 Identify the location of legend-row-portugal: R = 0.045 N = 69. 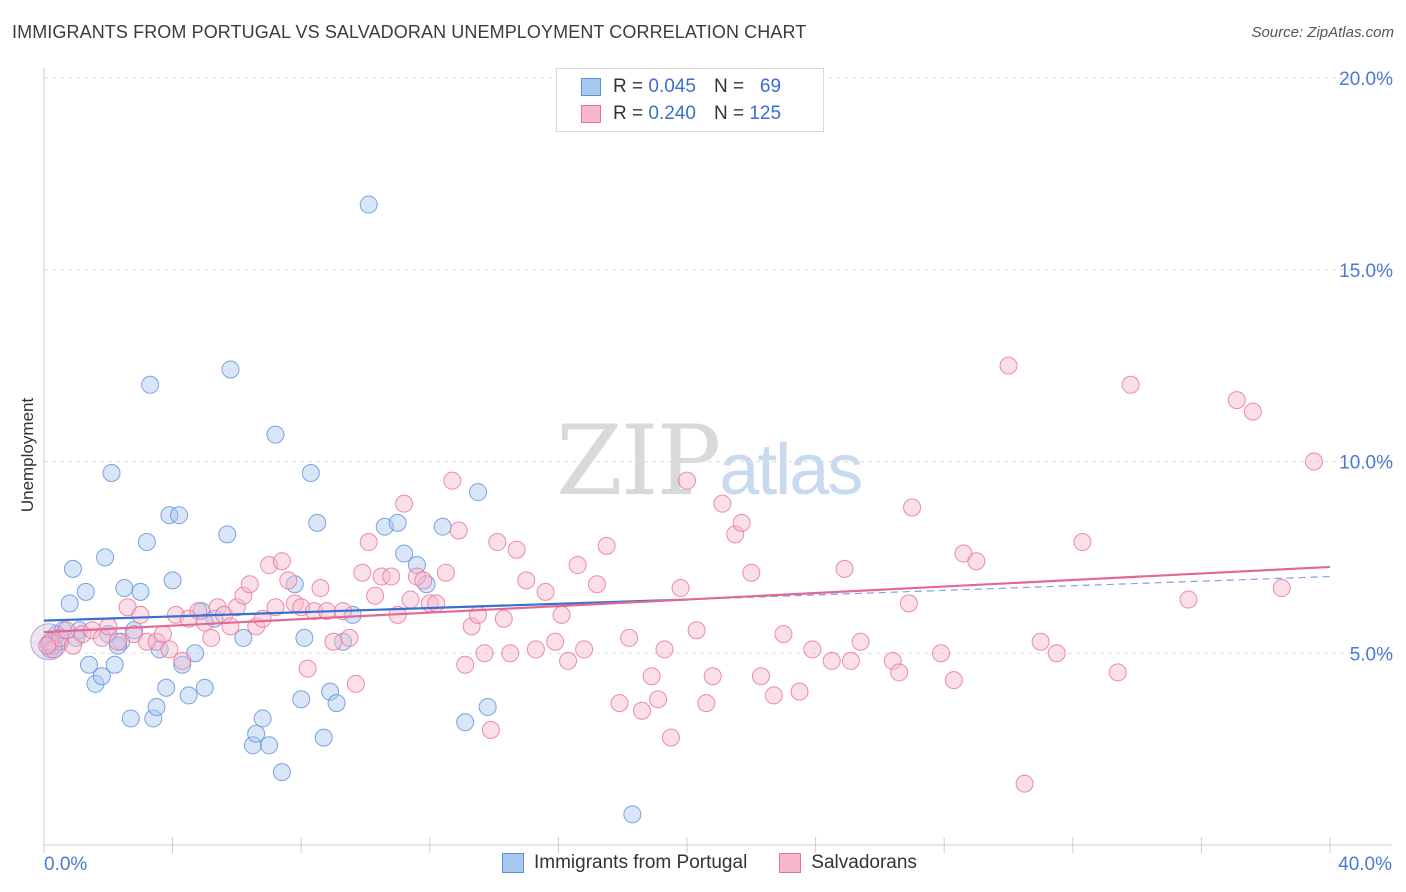
(681, 87).